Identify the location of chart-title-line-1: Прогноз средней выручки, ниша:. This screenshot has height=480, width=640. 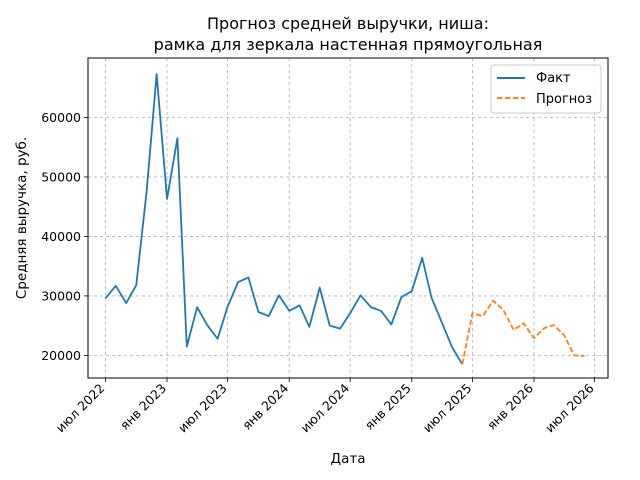
(348, 23).